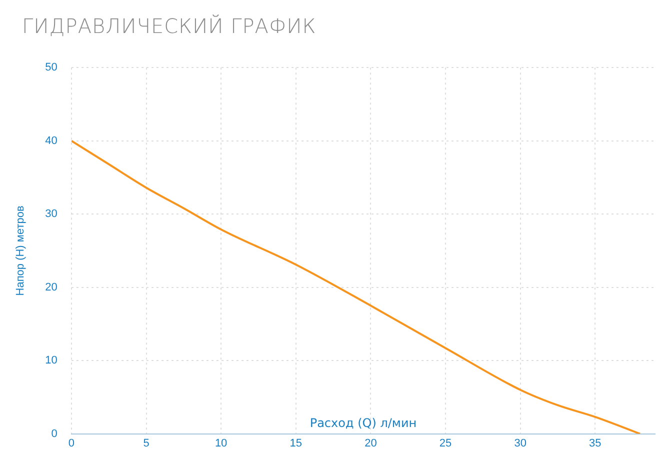 The height and width of the screenshot is (457, 667). I want to click on x-tick-label: 30, so click(520, 443).